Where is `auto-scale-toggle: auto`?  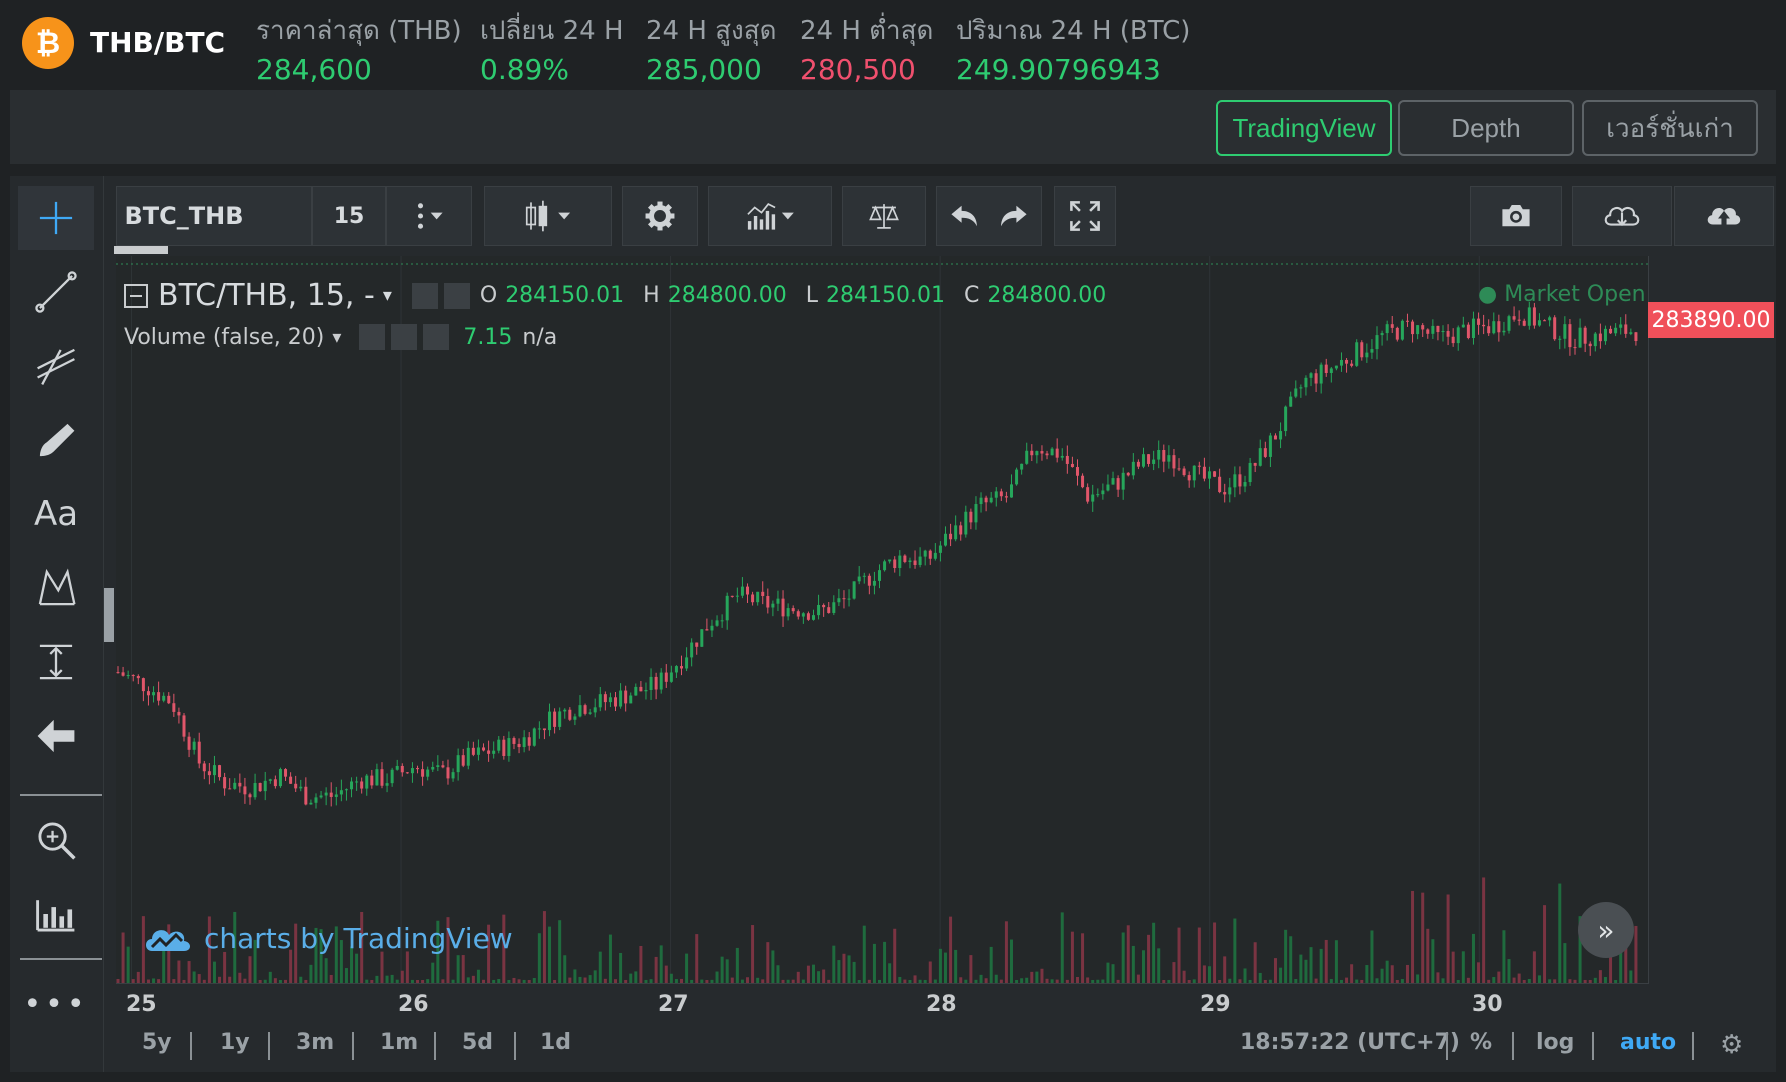
auto-scale-toggle: auto is located at coordinates (1648, 1042).